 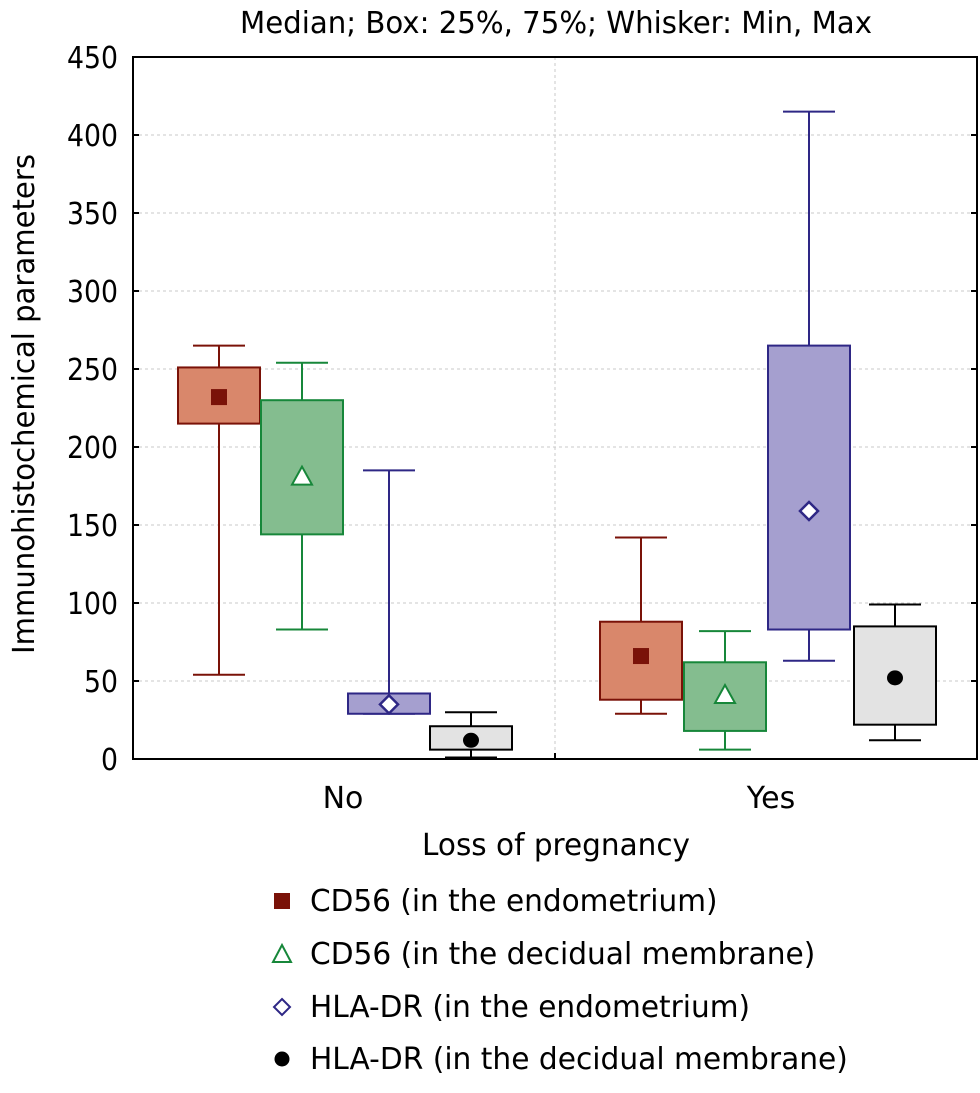 I want to click on legend-diamond-icon, so click(x=282, y=1007).